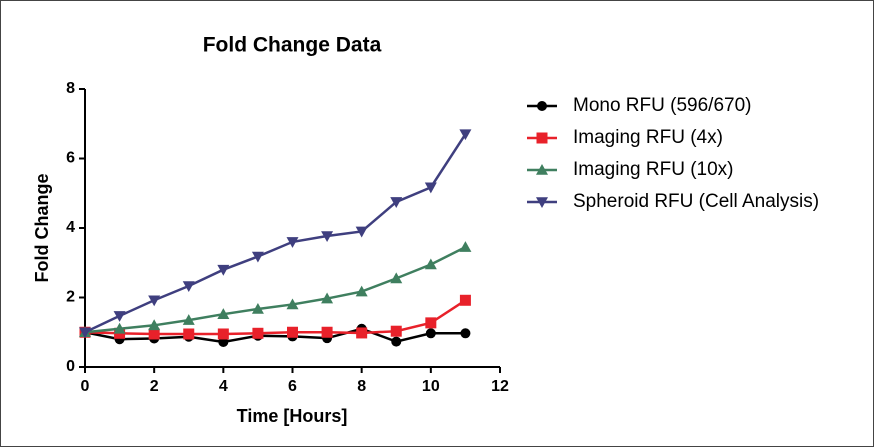 This screenshot has width=874, height=447. I want to click on legend-label: Imaging RFU (10x), so click(653, 169).